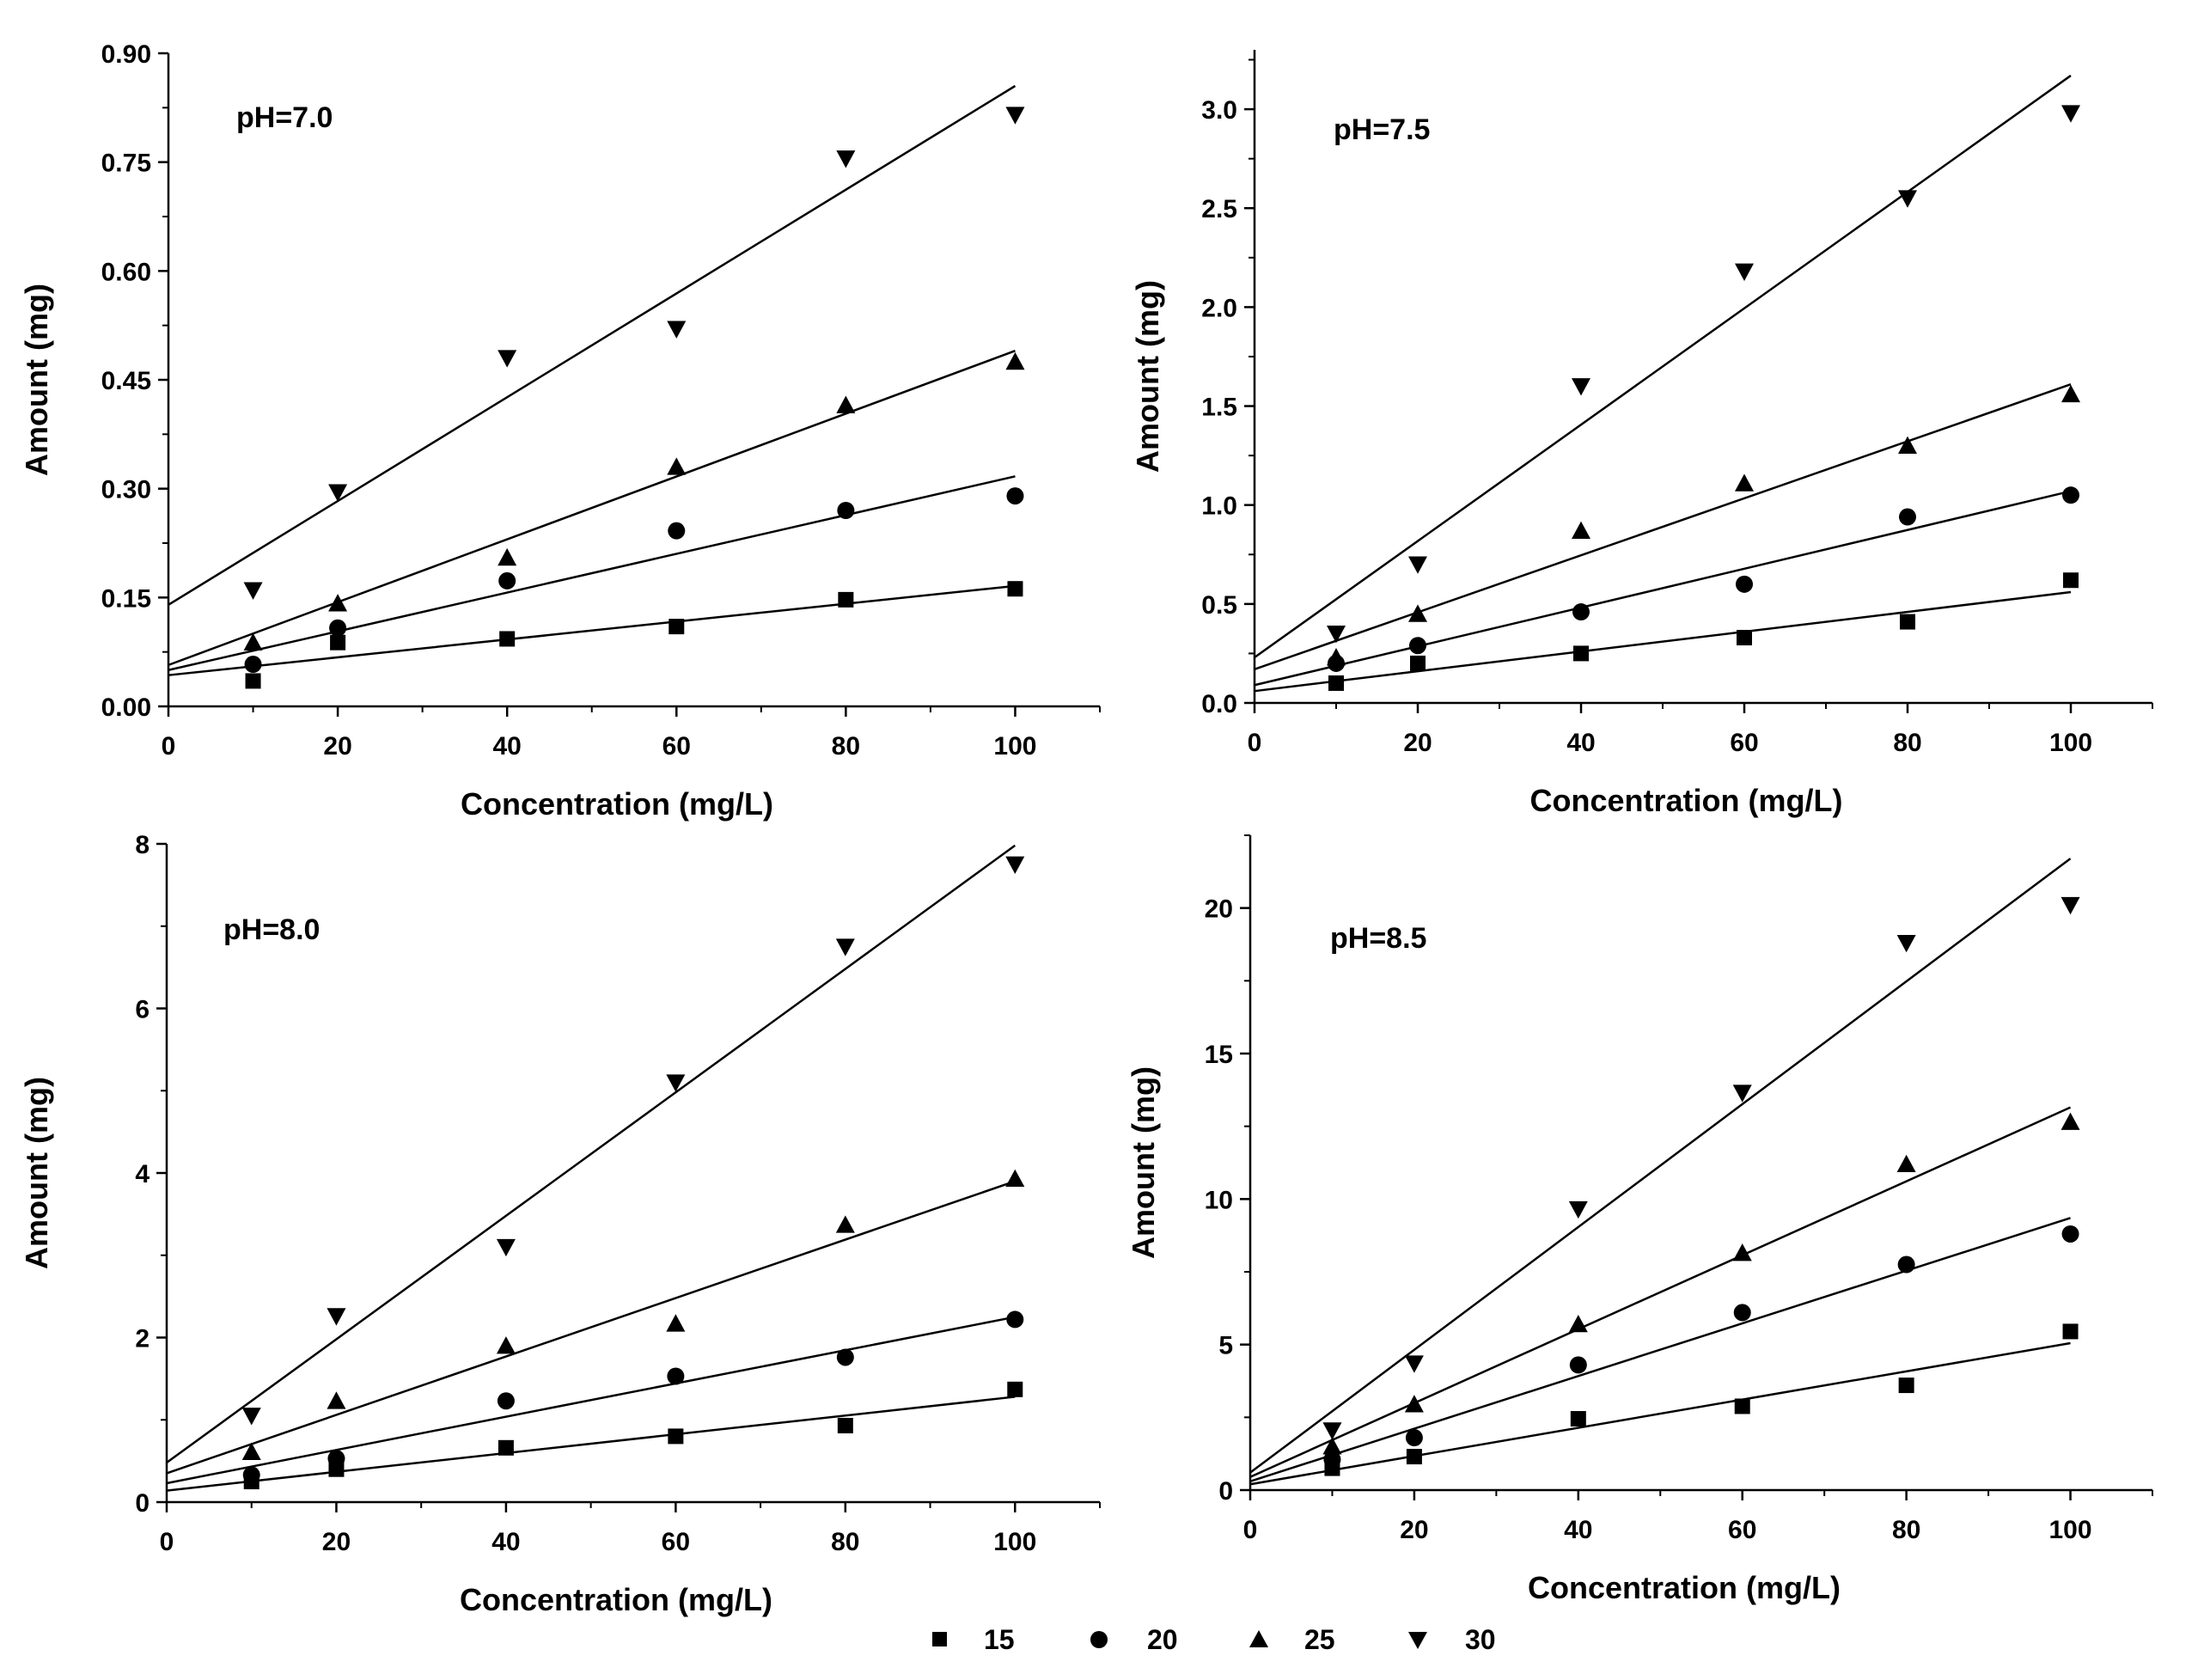 This screenshot has height=1680, width=2204. I want to click on panel-label: pH=8.5, so click(1378, 938).